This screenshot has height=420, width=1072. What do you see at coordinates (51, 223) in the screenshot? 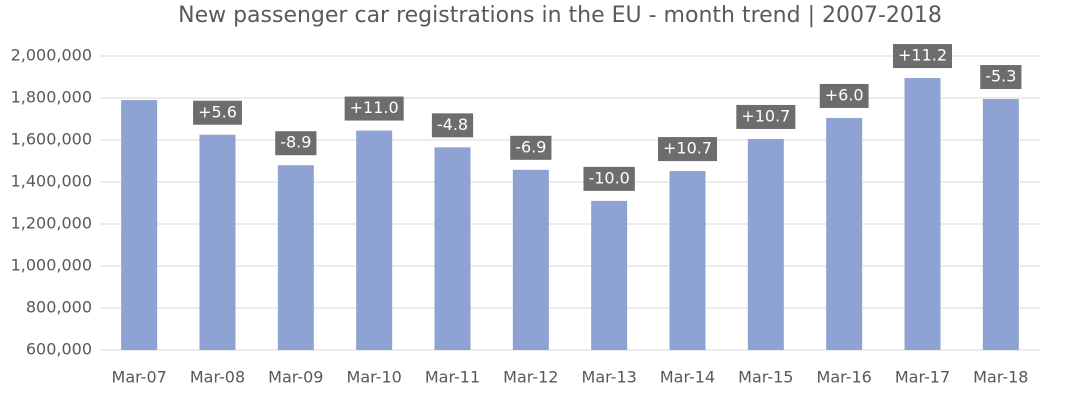
I see `y-tick-label: 1,200,000` at bounding box center [51, 223].